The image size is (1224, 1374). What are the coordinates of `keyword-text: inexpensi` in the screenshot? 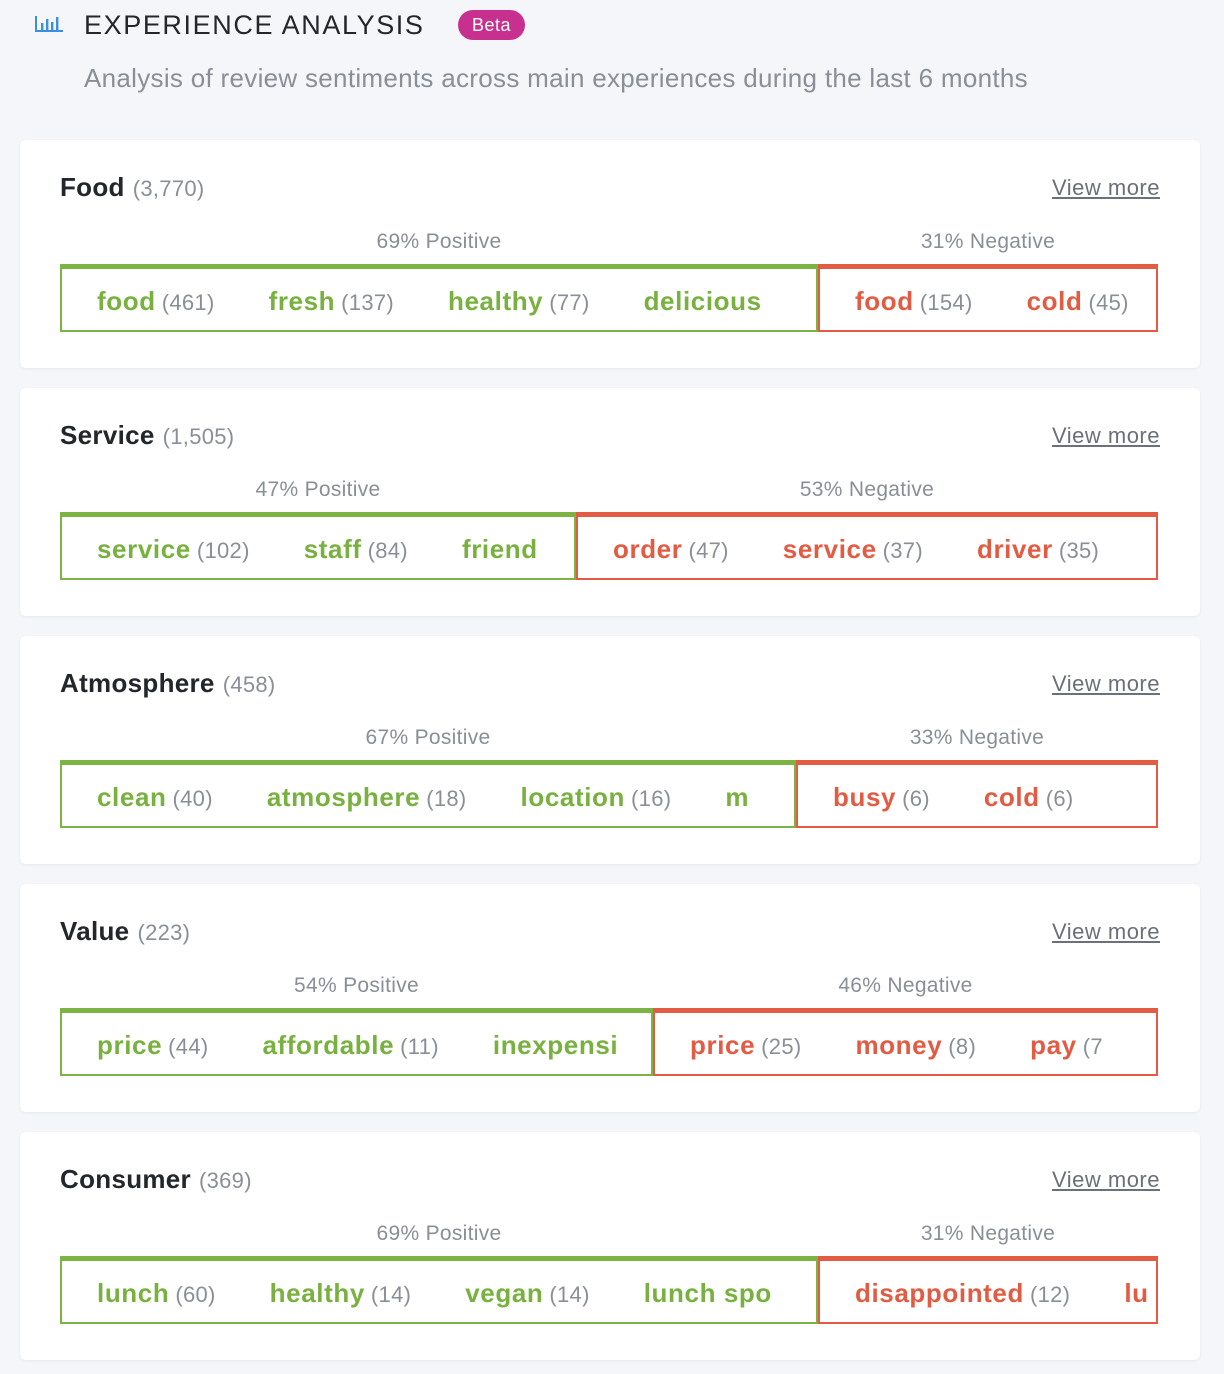 It's located at (555, 1045).